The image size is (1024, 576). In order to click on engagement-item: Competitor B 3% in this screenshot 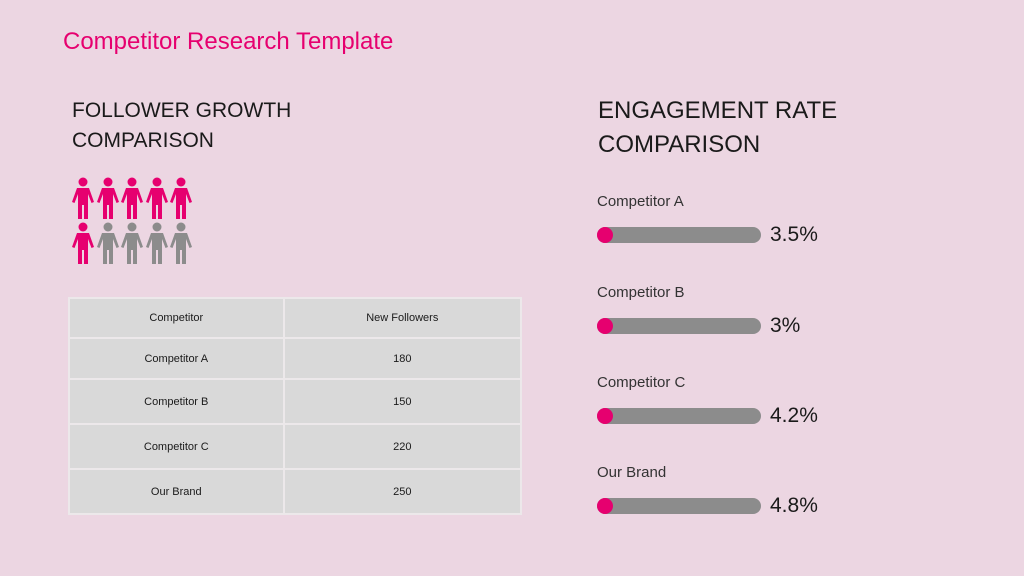, I will do `click(698, 311)`.